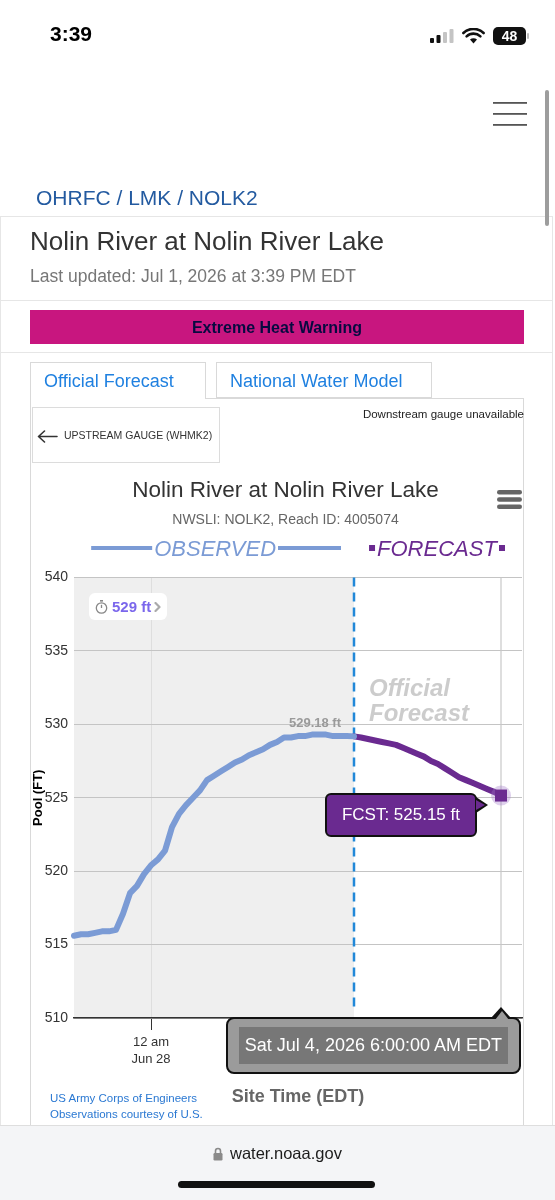  I want to click on legend-label: OBSERVED, so click(215, 549).